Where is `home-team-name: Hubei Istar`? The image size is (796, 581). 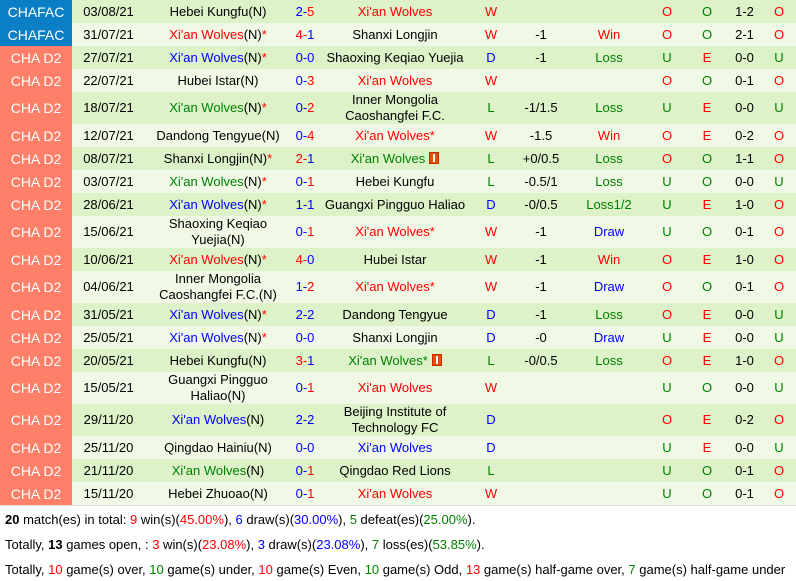
home-team-name: Hubei Istar is located at coordinates (209, 80).